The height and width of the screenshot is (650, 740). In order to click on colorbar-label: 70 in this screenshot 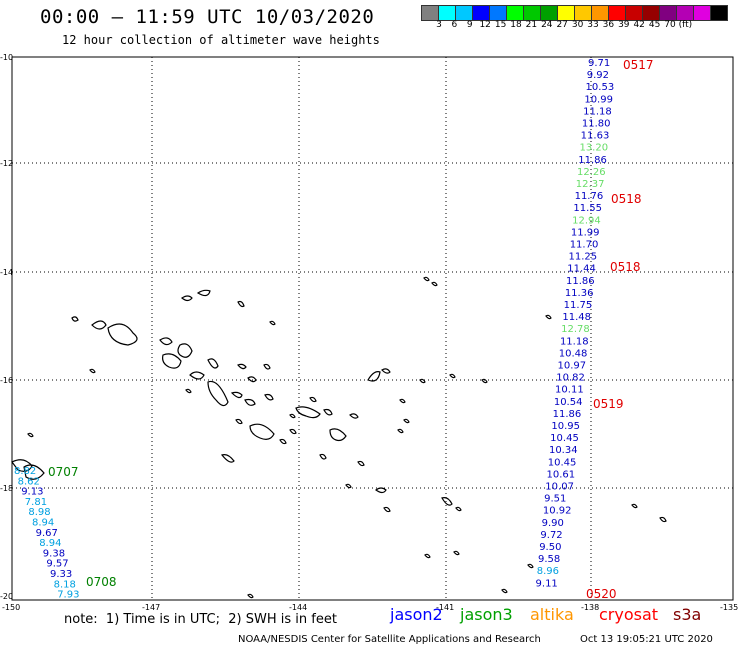, I will do `click(670, 25)`.